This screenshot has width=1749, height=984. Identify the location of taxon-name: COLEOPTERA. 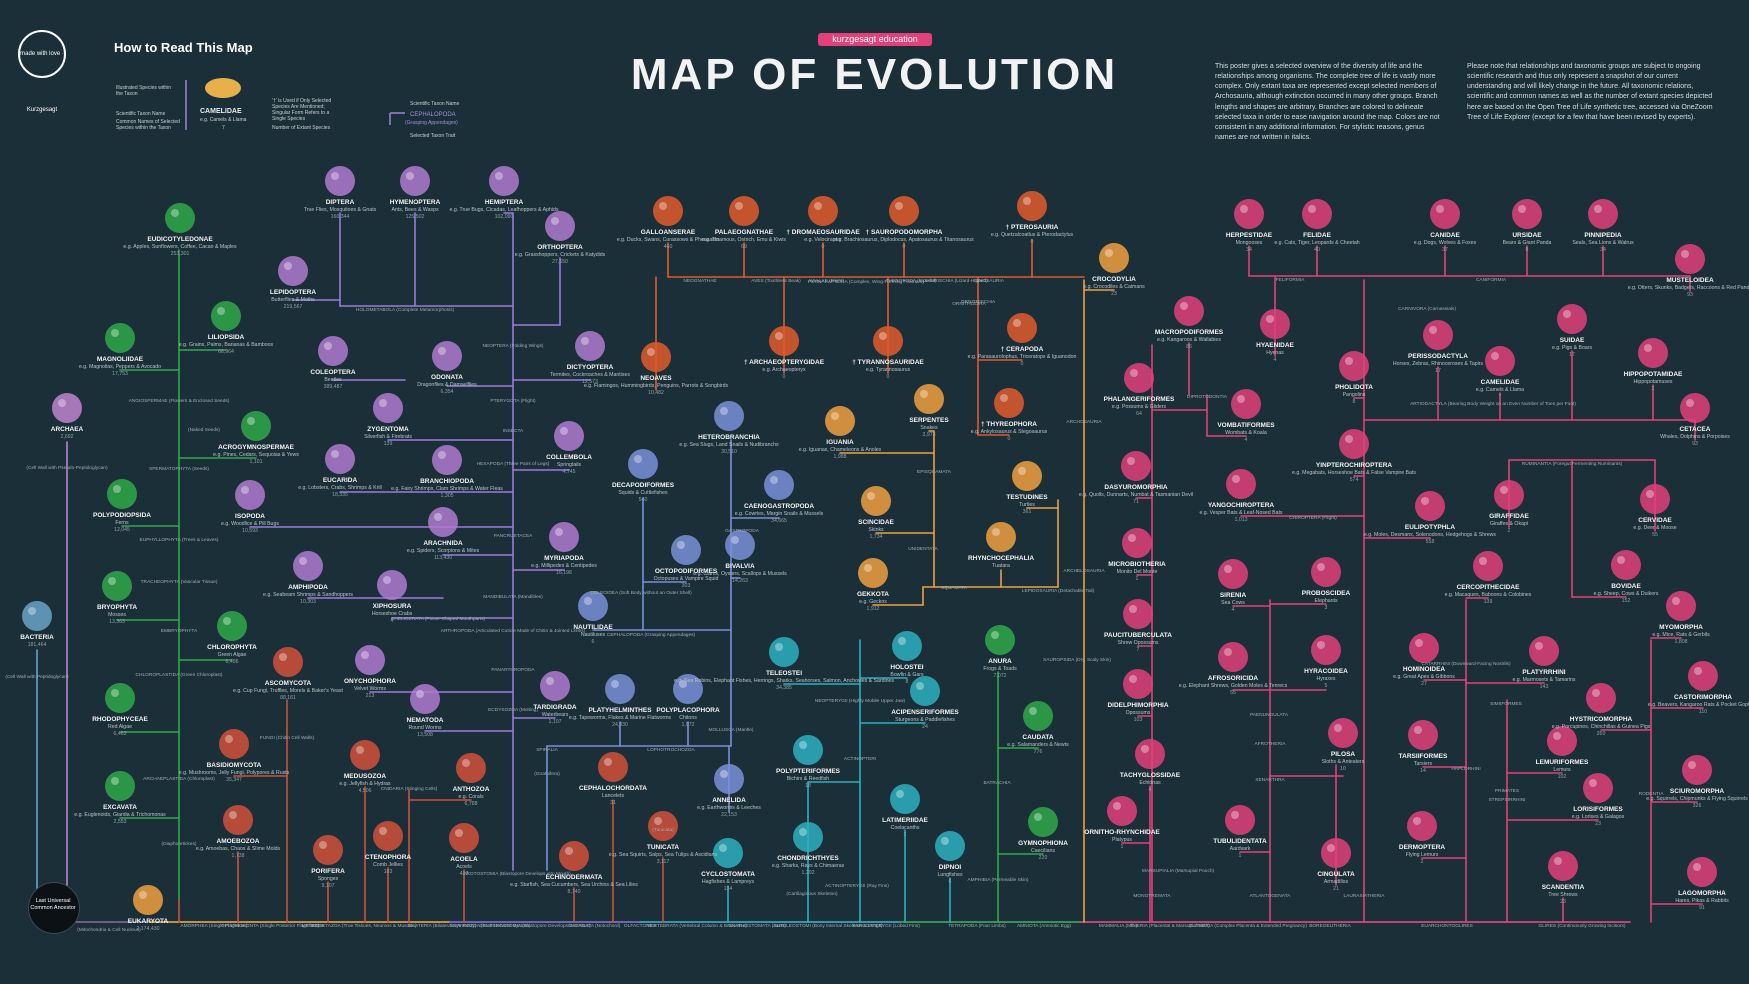
(333, 372).